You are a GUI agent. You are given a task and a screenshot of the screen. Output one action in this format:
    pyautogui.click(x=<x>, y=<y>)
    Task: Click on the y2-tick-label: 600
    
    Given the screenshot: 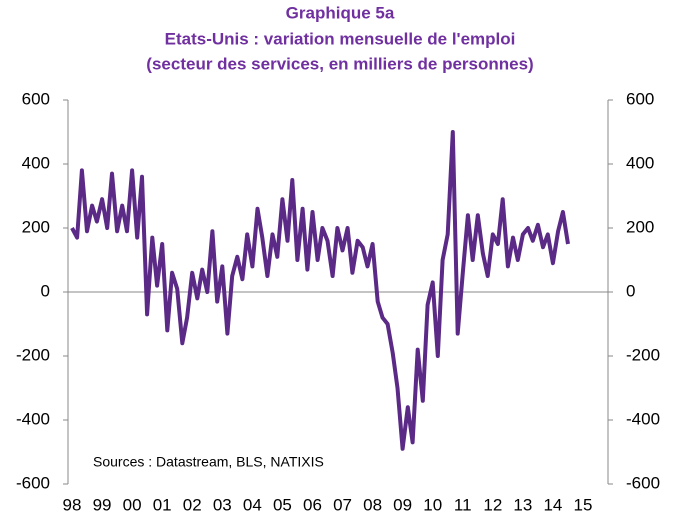 What is the action you would take?
    pyautogui.click(x=640, y=98)
    